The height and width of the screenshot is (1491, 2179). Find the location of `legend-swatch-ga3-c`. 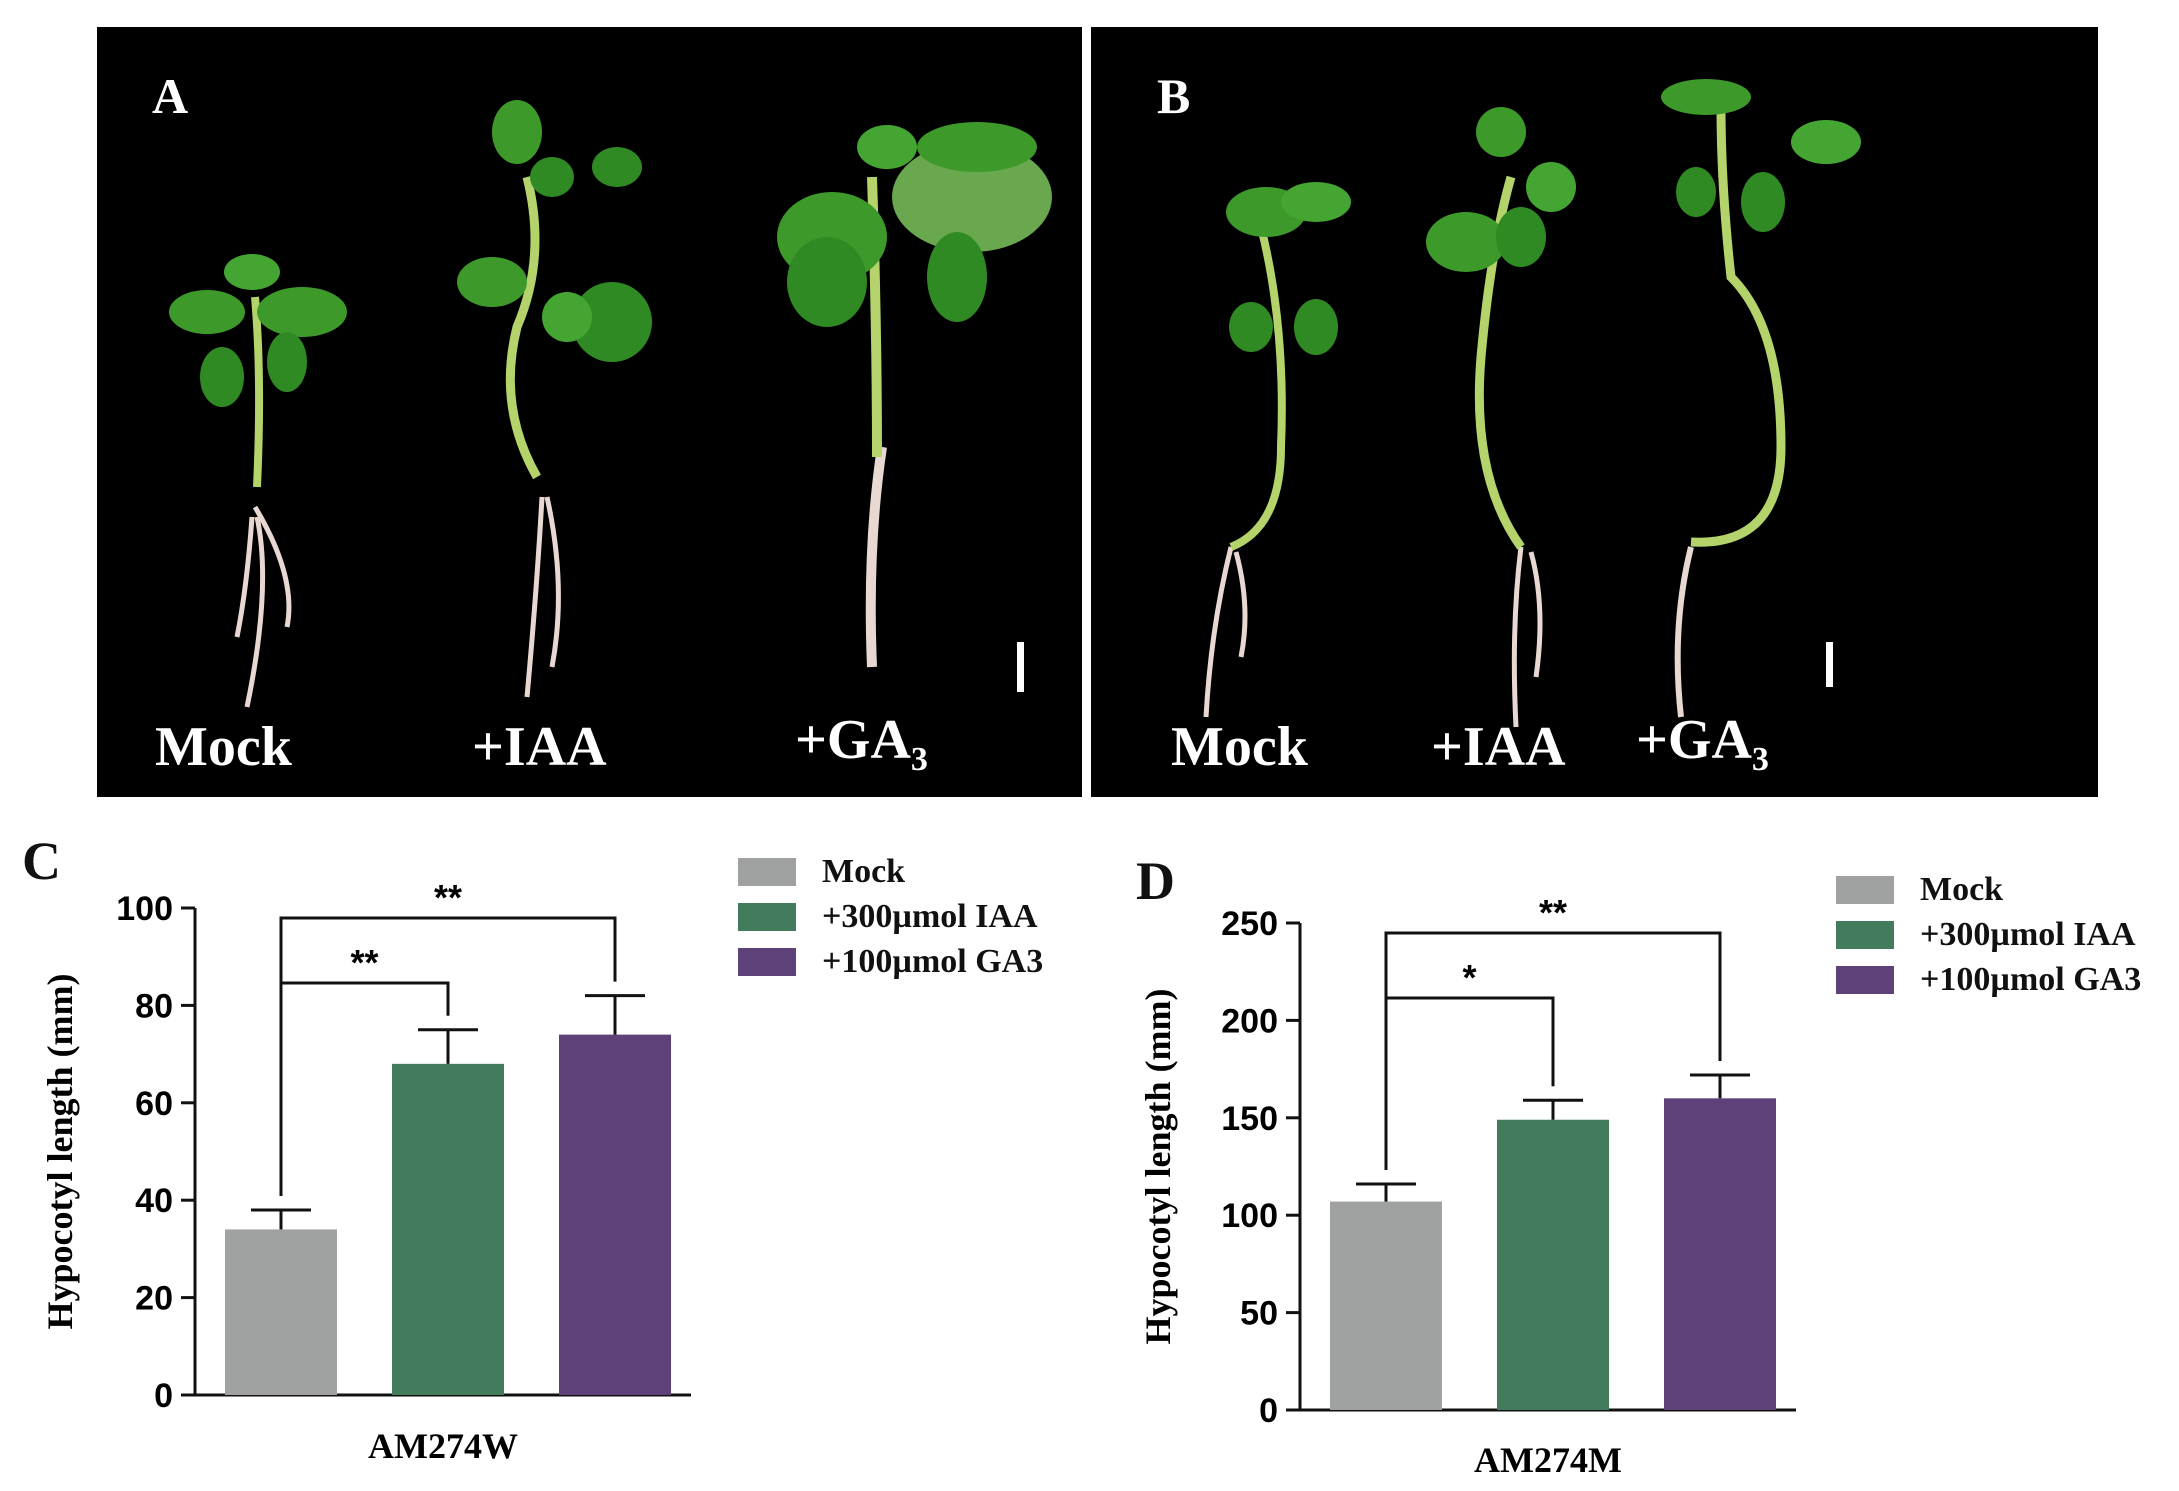

legend-swatch-ga3-c is located at coordinates (767, 962).